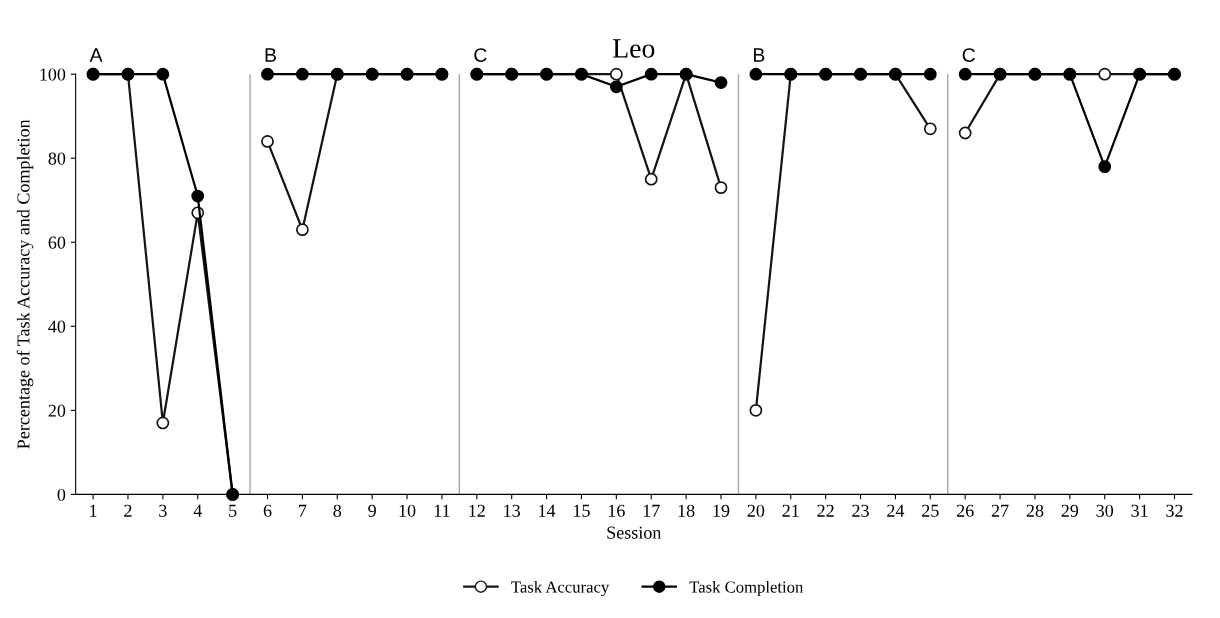 Image resolution: width=1220 pixels, height=618 pixels. Describe the element at coordinates (560, 588) in the screenshot. I see `legend-label: Task Accuracy` at that location.